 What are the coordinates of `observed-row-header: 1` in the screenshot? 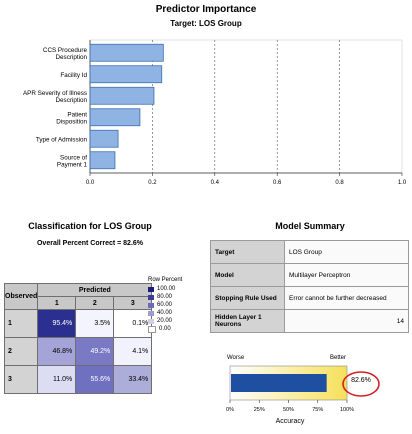 It's located at (21, 323).